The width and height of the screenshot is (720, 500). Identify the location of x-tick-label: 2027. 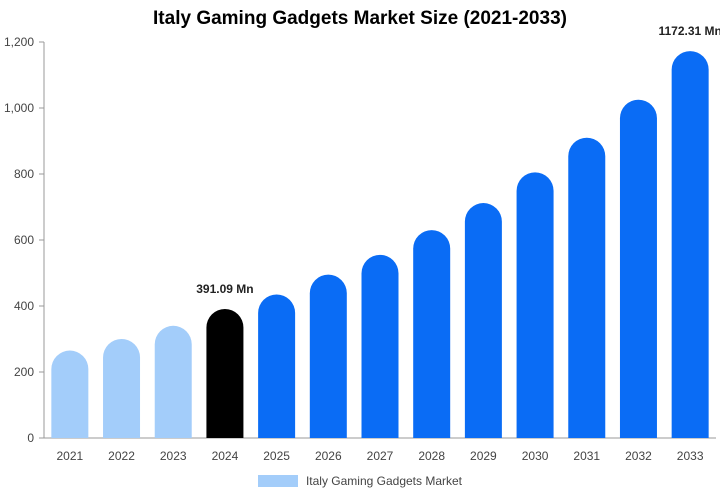
(380, 456).